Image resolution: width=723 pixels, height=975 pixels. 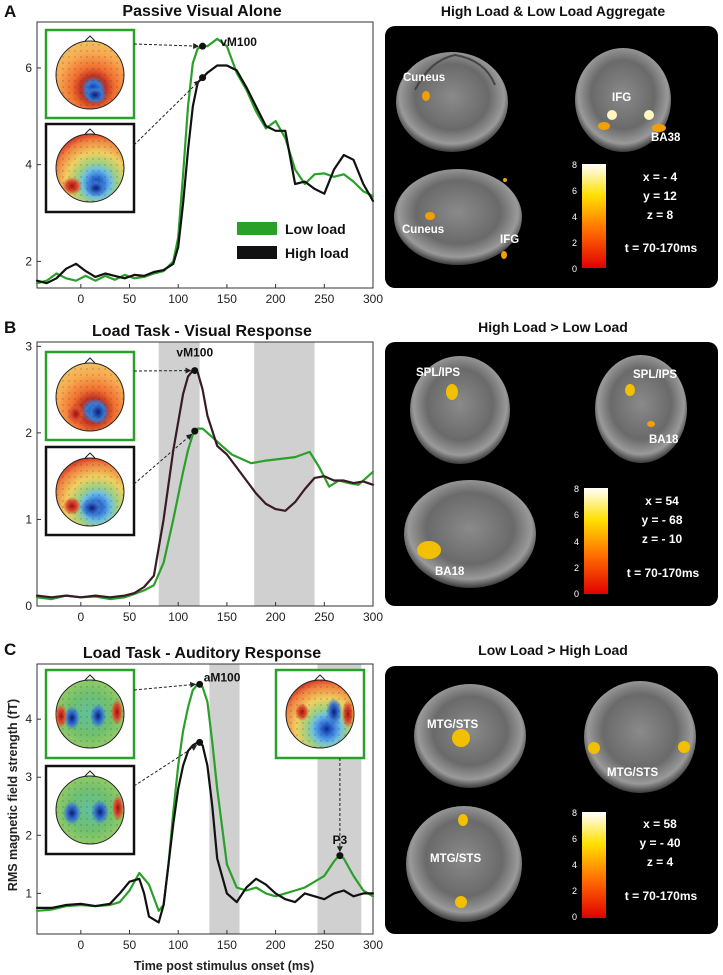 What do you see at coordinates (632, 773) in the screenshot?
I see `region-label-mtg-sts-coronal: MTG/STS` at bounding box center [632, 773].